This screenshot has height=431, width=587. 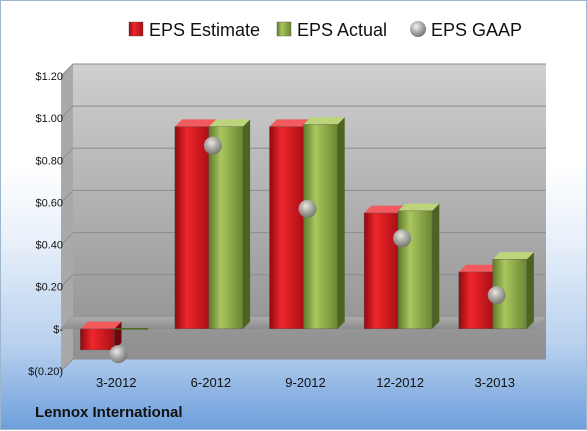 What do you see at coordinates (109, 412) in the screenshot?
I see `company-label: Lennox International` at bounding box center [109, 412].